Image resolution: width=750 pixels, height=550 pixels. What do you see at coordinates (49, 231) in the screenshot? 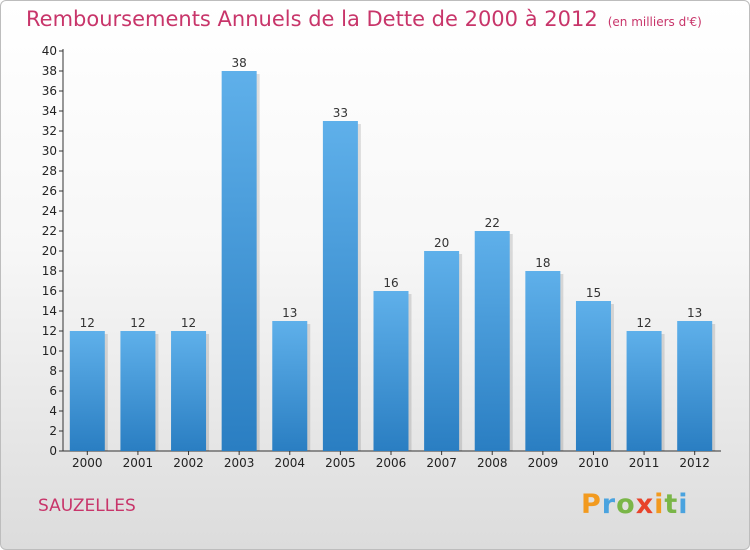
I see `y-tick-label: 22` at bounding box center [49, 231].